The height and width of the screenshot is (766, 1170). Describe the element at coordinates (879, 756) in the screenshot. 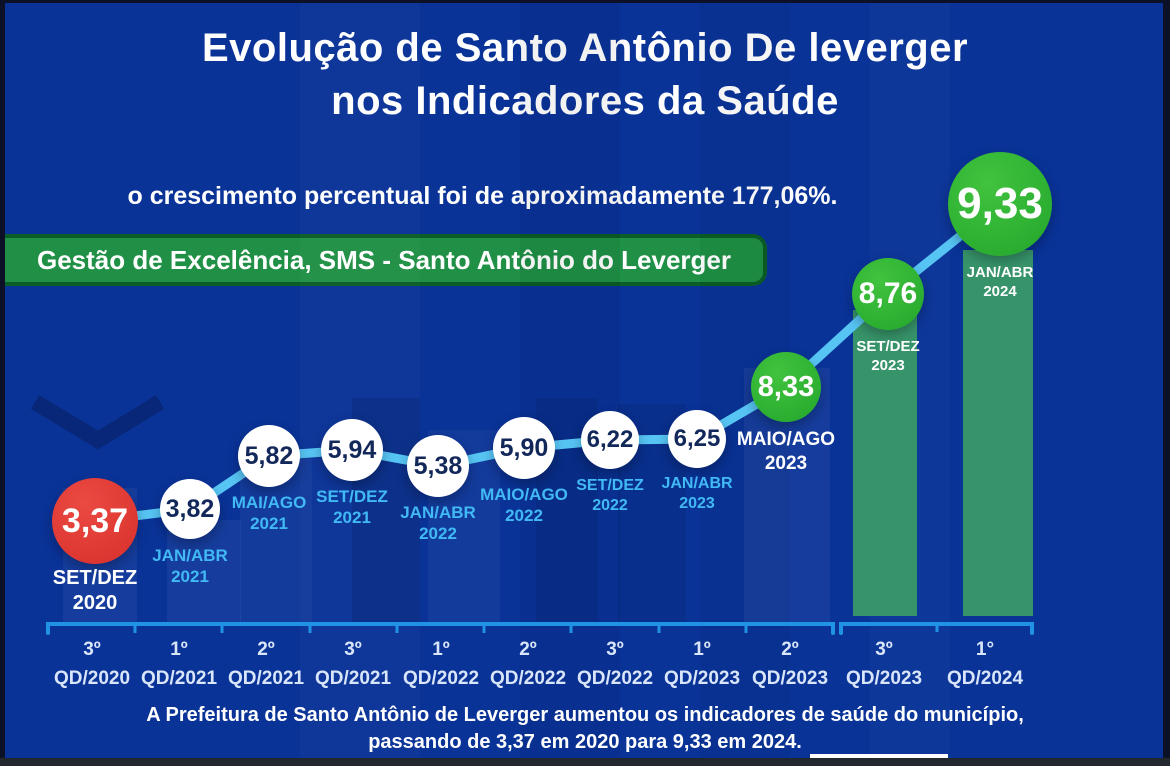

I see `underline-decoration` at that location.